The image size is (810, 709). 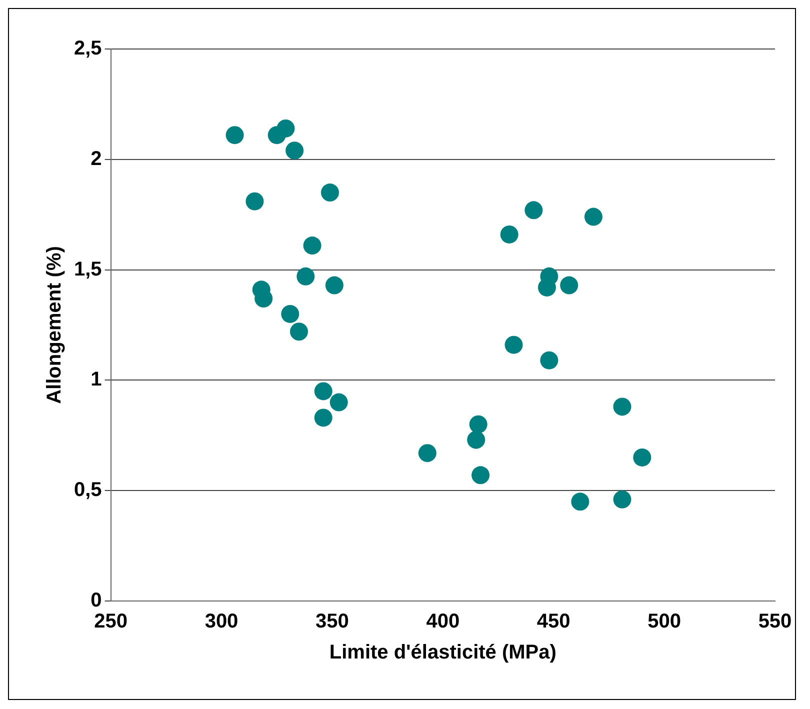 What do you see at coordinates (664, 621) in the screenshot?
I see `x-tick-label: 500` at bounding box center [664, 621].